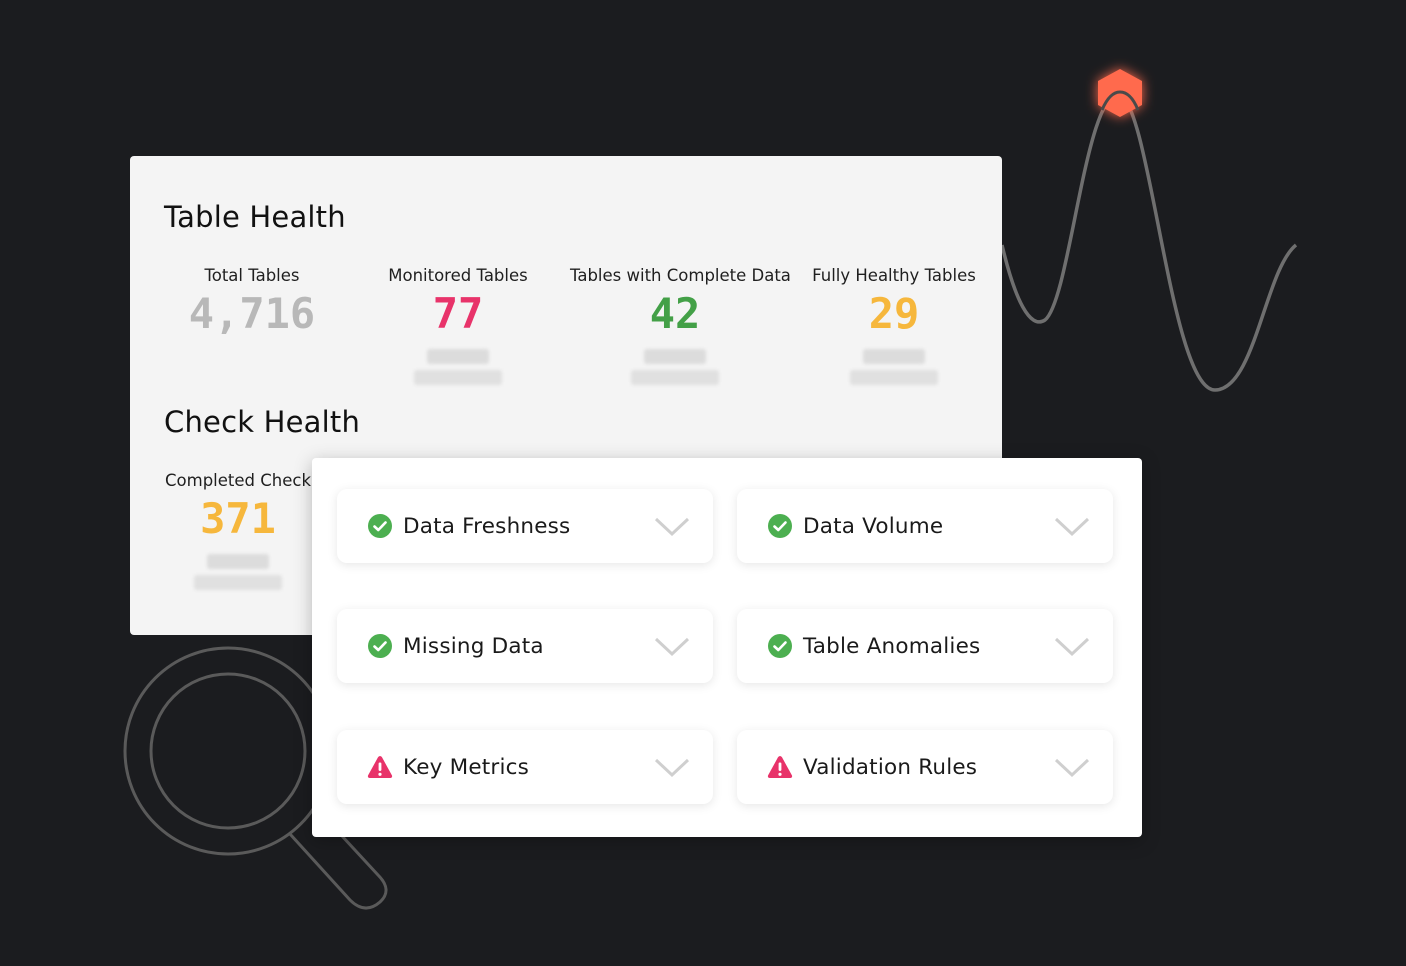  I want to click on check-missing-data: Missing Data, so click(525, 646).